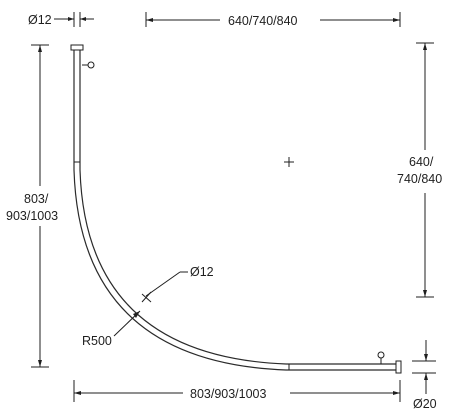 This screenshot has width=452, height=411. Describe the element at coordinates (97, 341) in the screenshot. I see `radius-label: R500` at that location.